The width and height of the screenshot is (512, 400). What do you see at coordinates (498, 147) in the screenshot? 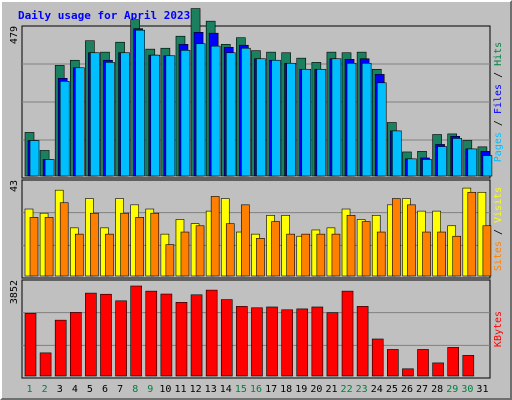
I see `legend-entry: Pages` at bounding box center [498, 147].